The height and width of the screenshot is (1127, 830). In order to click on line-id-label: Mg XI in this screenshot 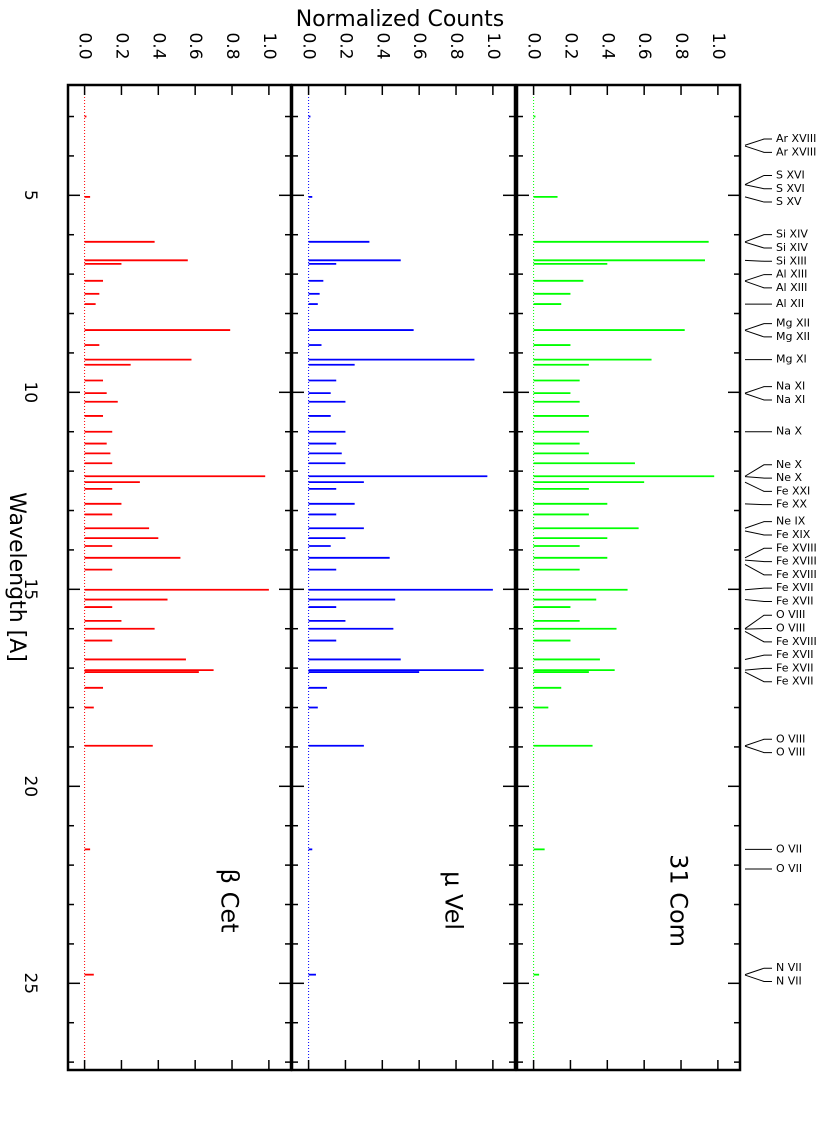, I will do `click(791, 359)`.